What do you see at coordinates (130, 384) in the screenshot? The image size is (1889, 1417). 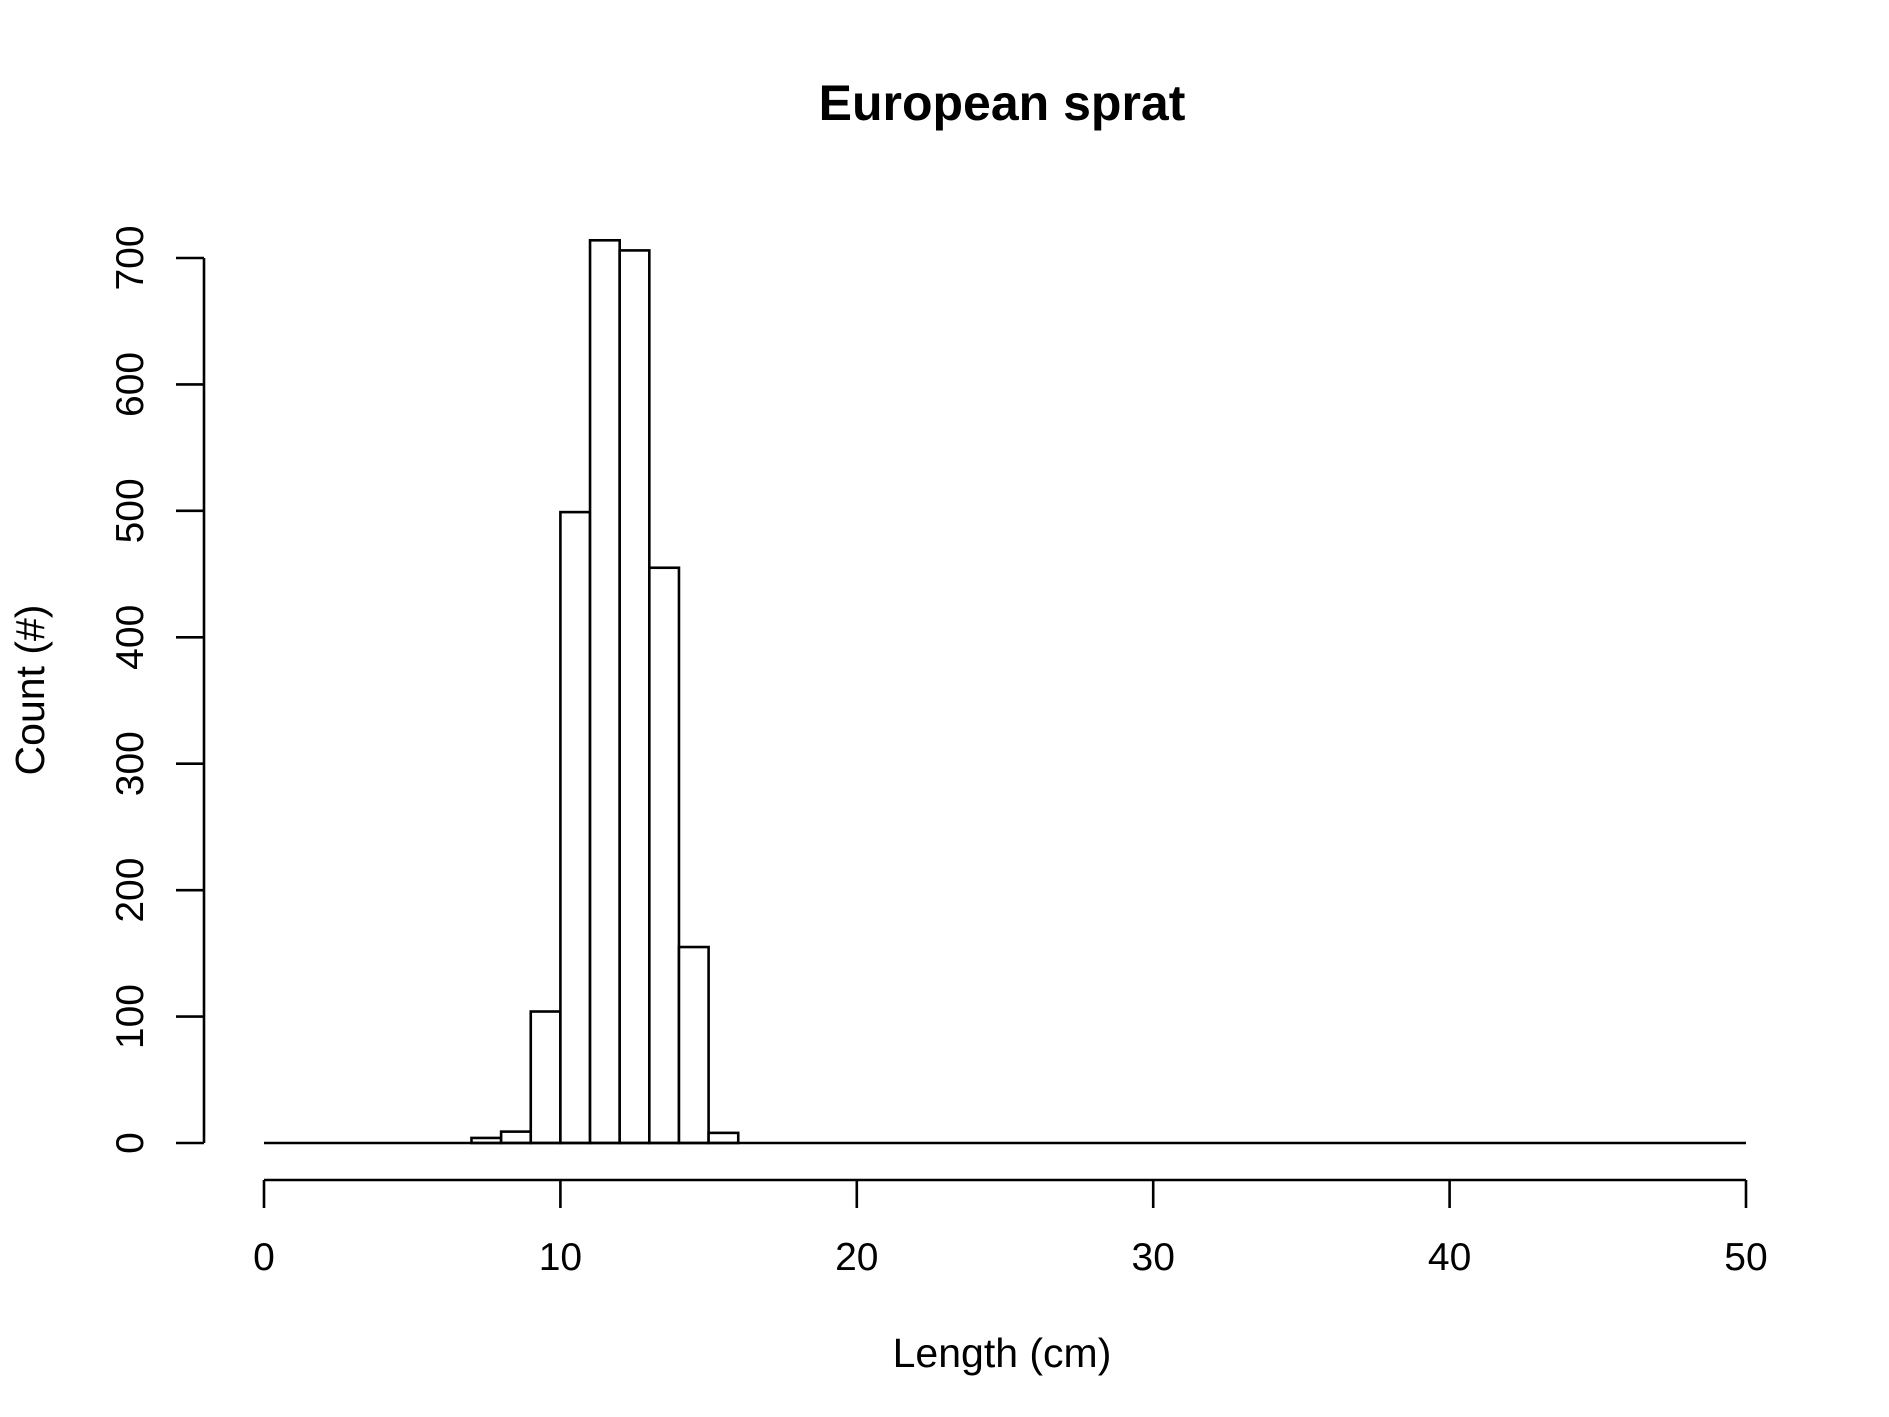 I see `y-tick-label-600: 600` at bounding box center [130, 384].